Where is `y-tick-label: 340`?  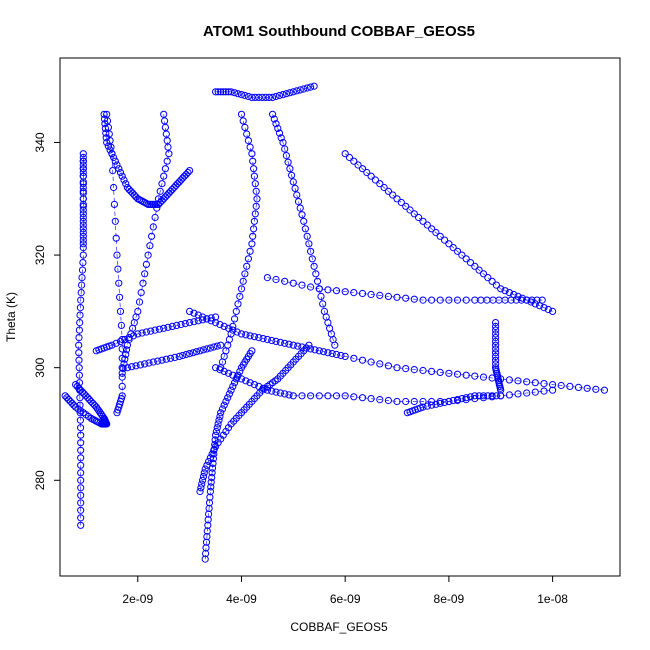 y-tick-label: 340 is located at coordinates (40, 142).